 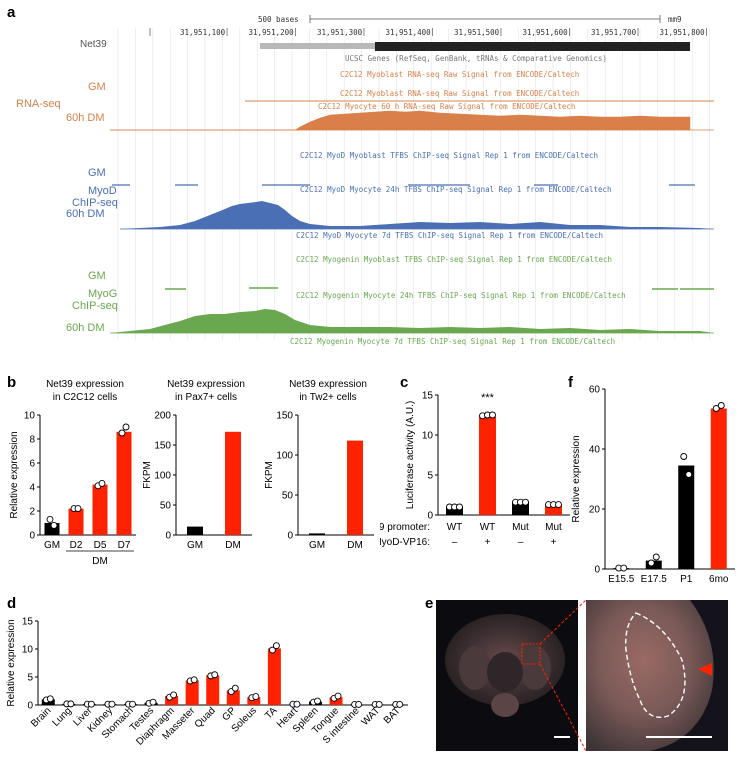 What do you see at coordinates (428, 396) in the screenshot?
I see `y-tick-label: 15` at bounding box center [428, 396].